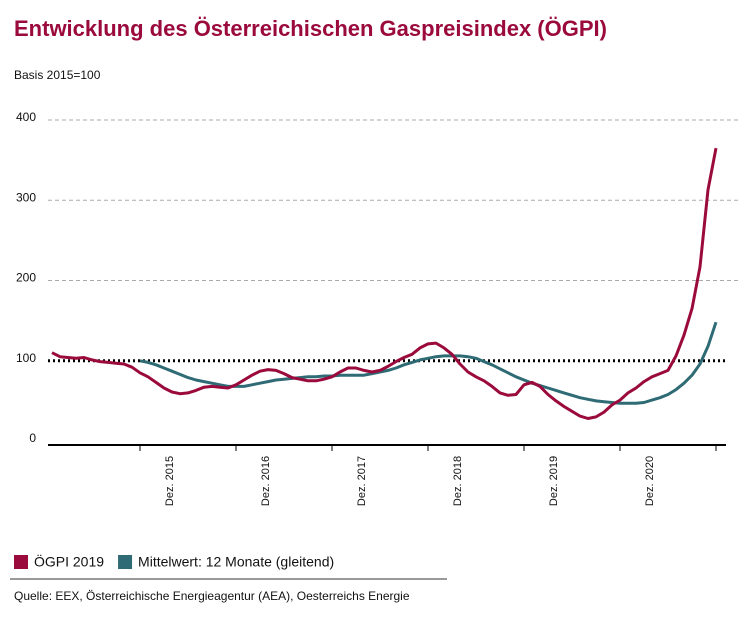 The image size is (741, 618). What do you see at coordinates (740, 481) in the screenshot?
I see `x-tick-label: Dez. 2021` at bounding box center [740, 481].